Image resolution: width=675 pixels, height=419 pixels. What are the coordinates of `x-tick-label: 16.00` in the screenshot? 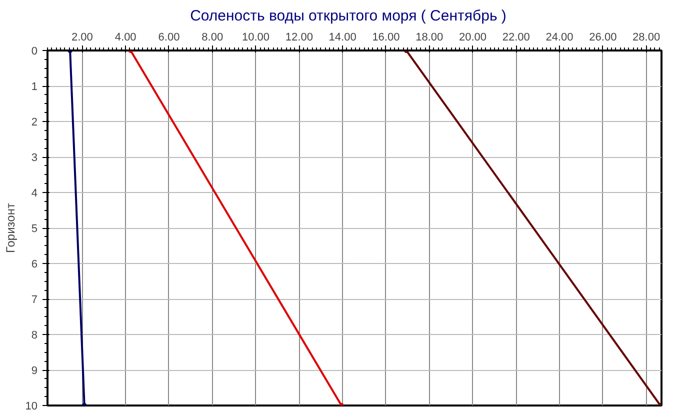 It's located at (386, 38).